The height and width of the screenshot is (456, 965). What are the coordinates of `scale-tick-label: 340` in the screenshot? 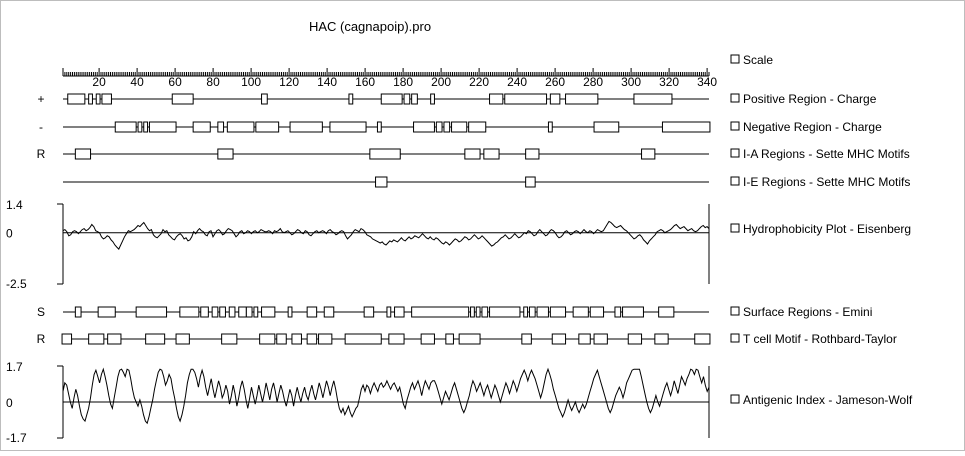 It's located at (707, 82).